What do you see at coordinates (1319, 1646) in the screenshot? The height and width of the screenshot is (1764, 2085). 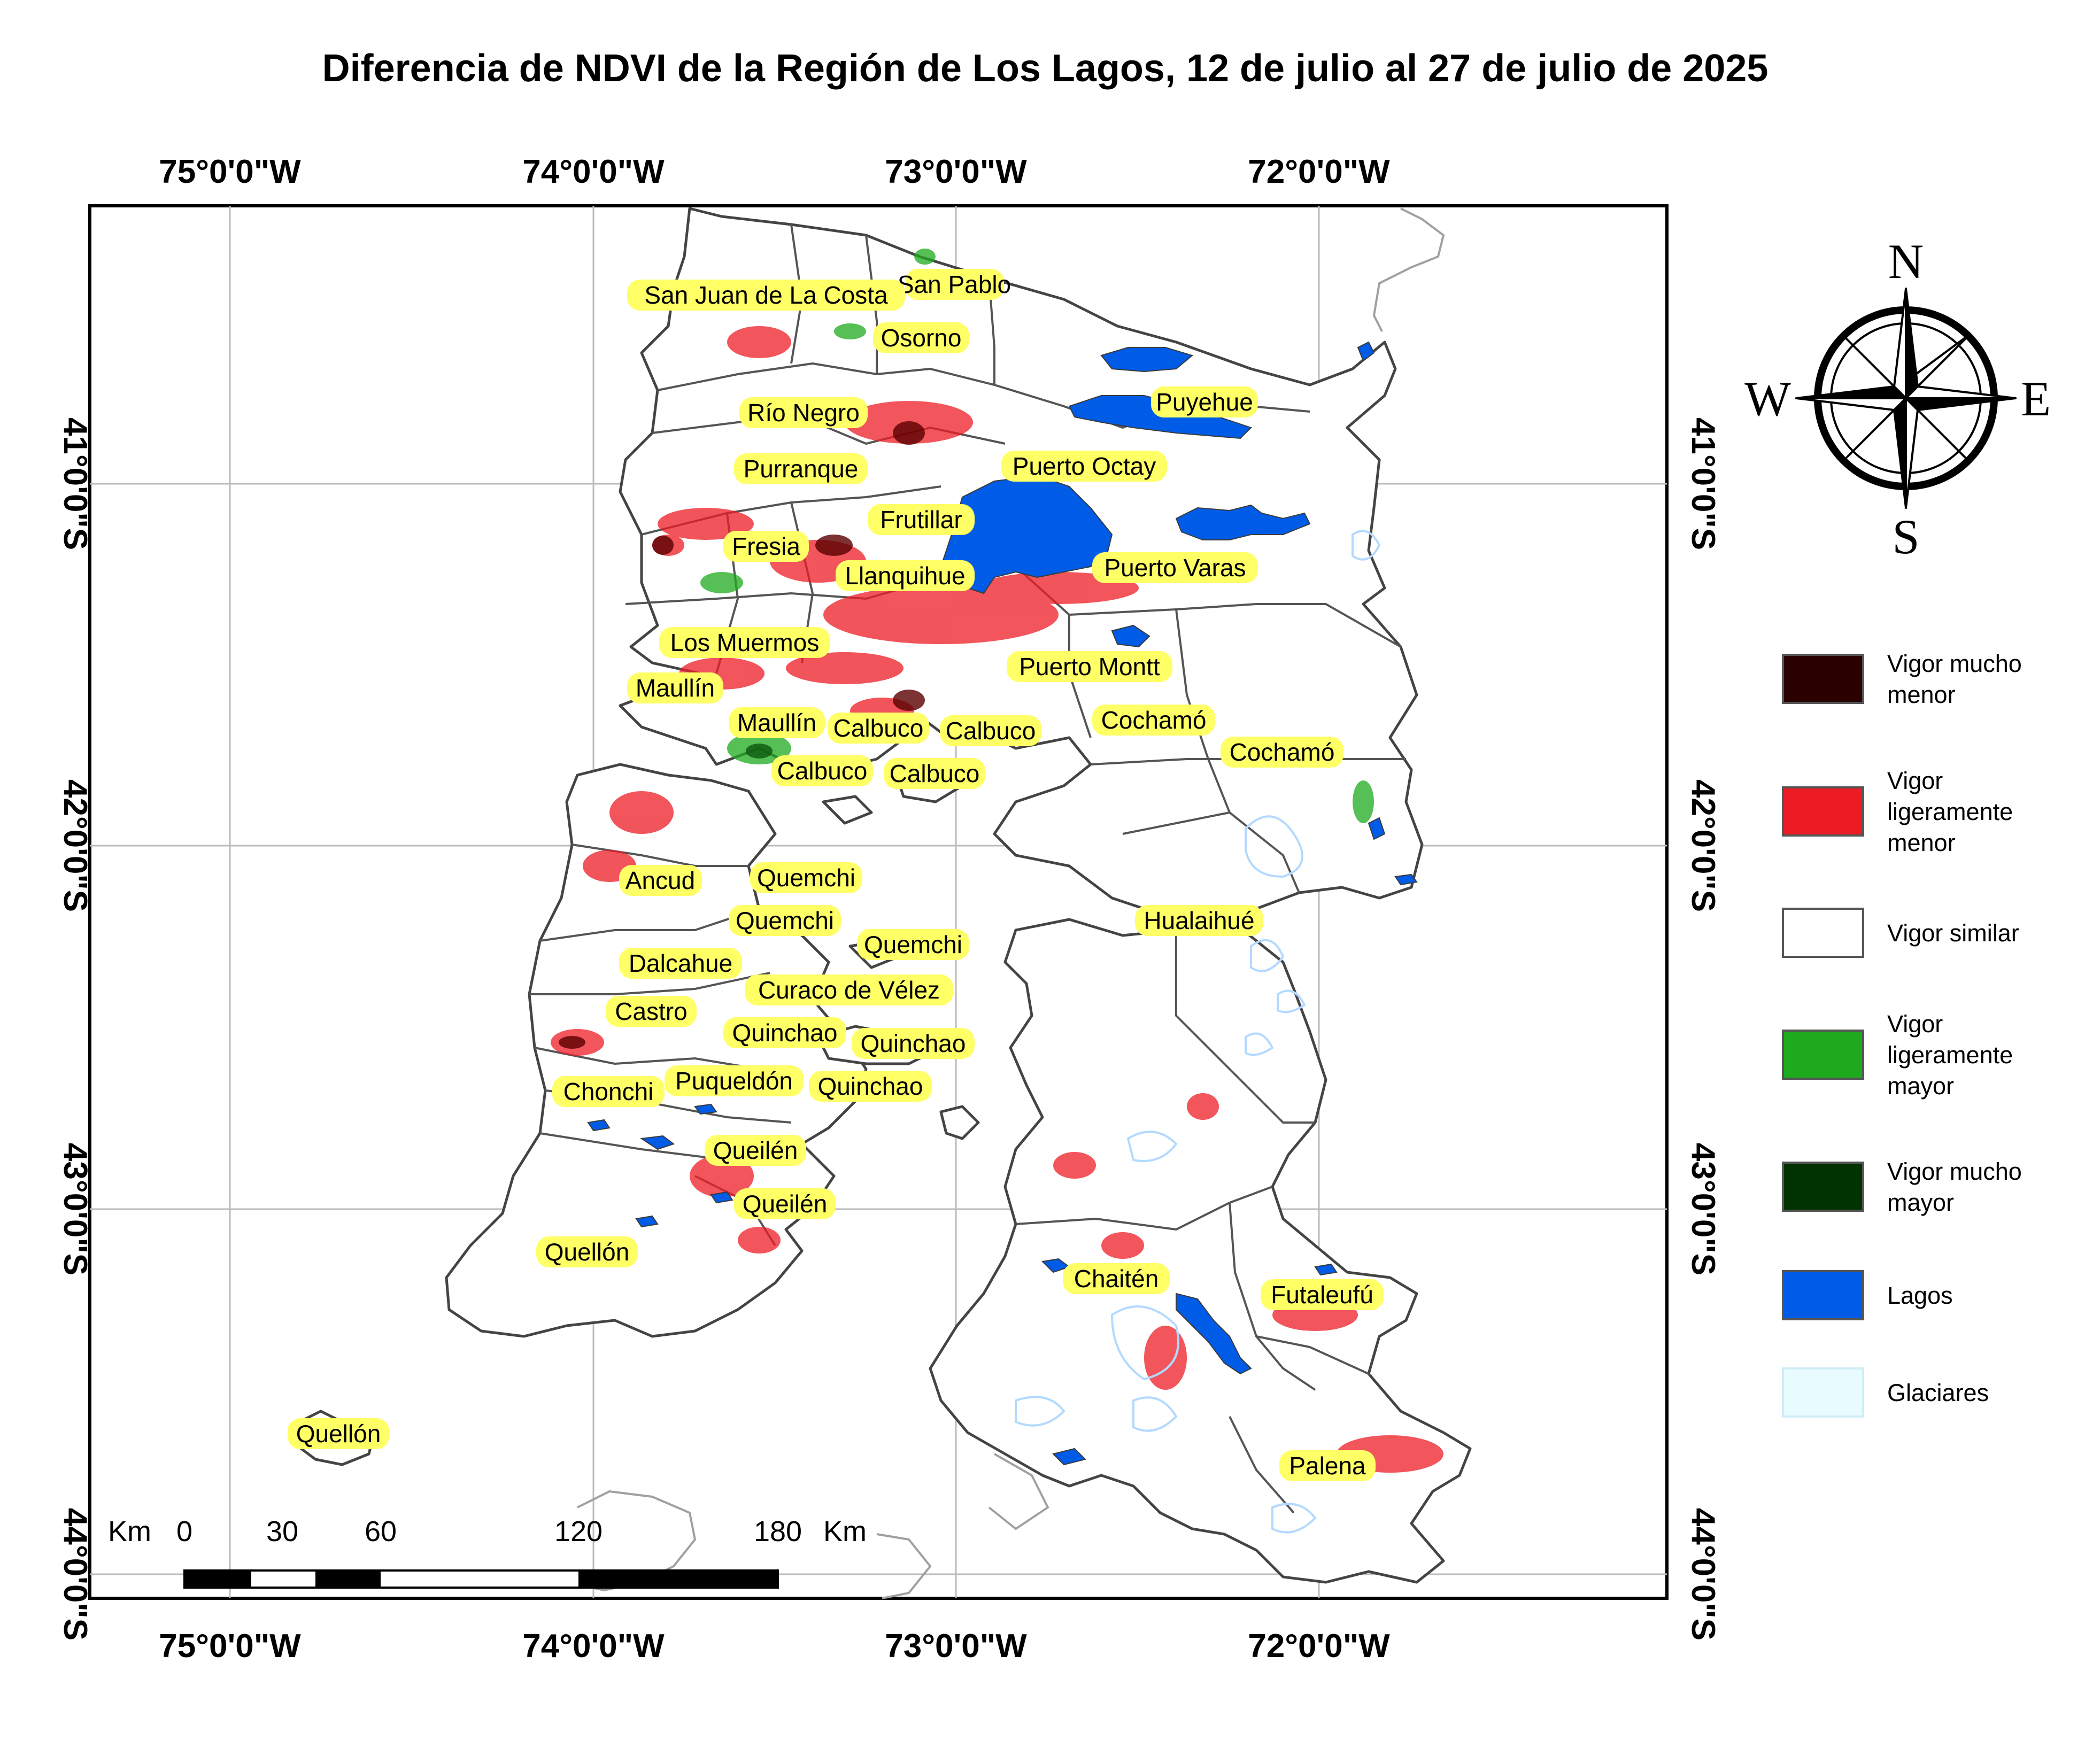 I see `lon-label-bottom-72: 72°0'0"W` at bounding box center [1319, 1646].